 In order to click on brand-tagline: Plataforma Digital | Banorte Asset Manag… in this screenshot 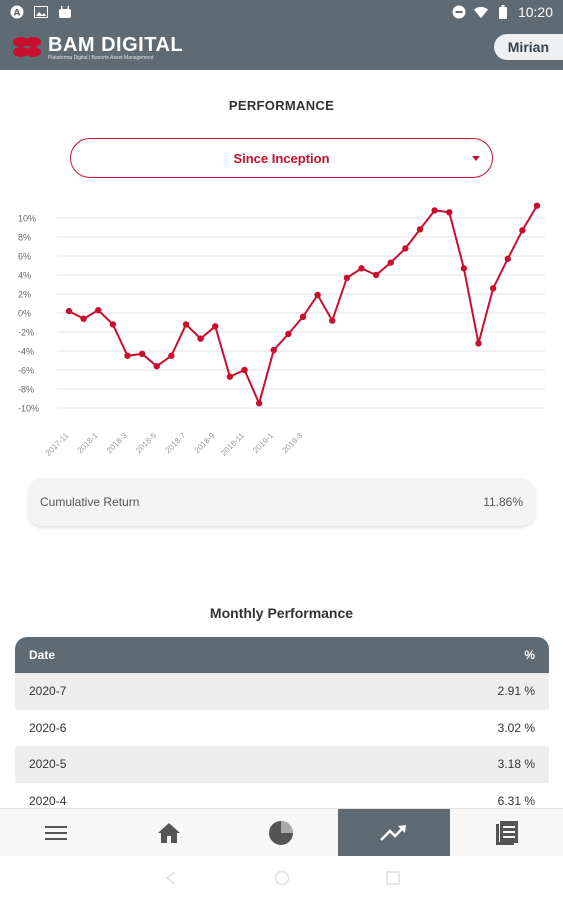, I will do `click(101, 57)`.